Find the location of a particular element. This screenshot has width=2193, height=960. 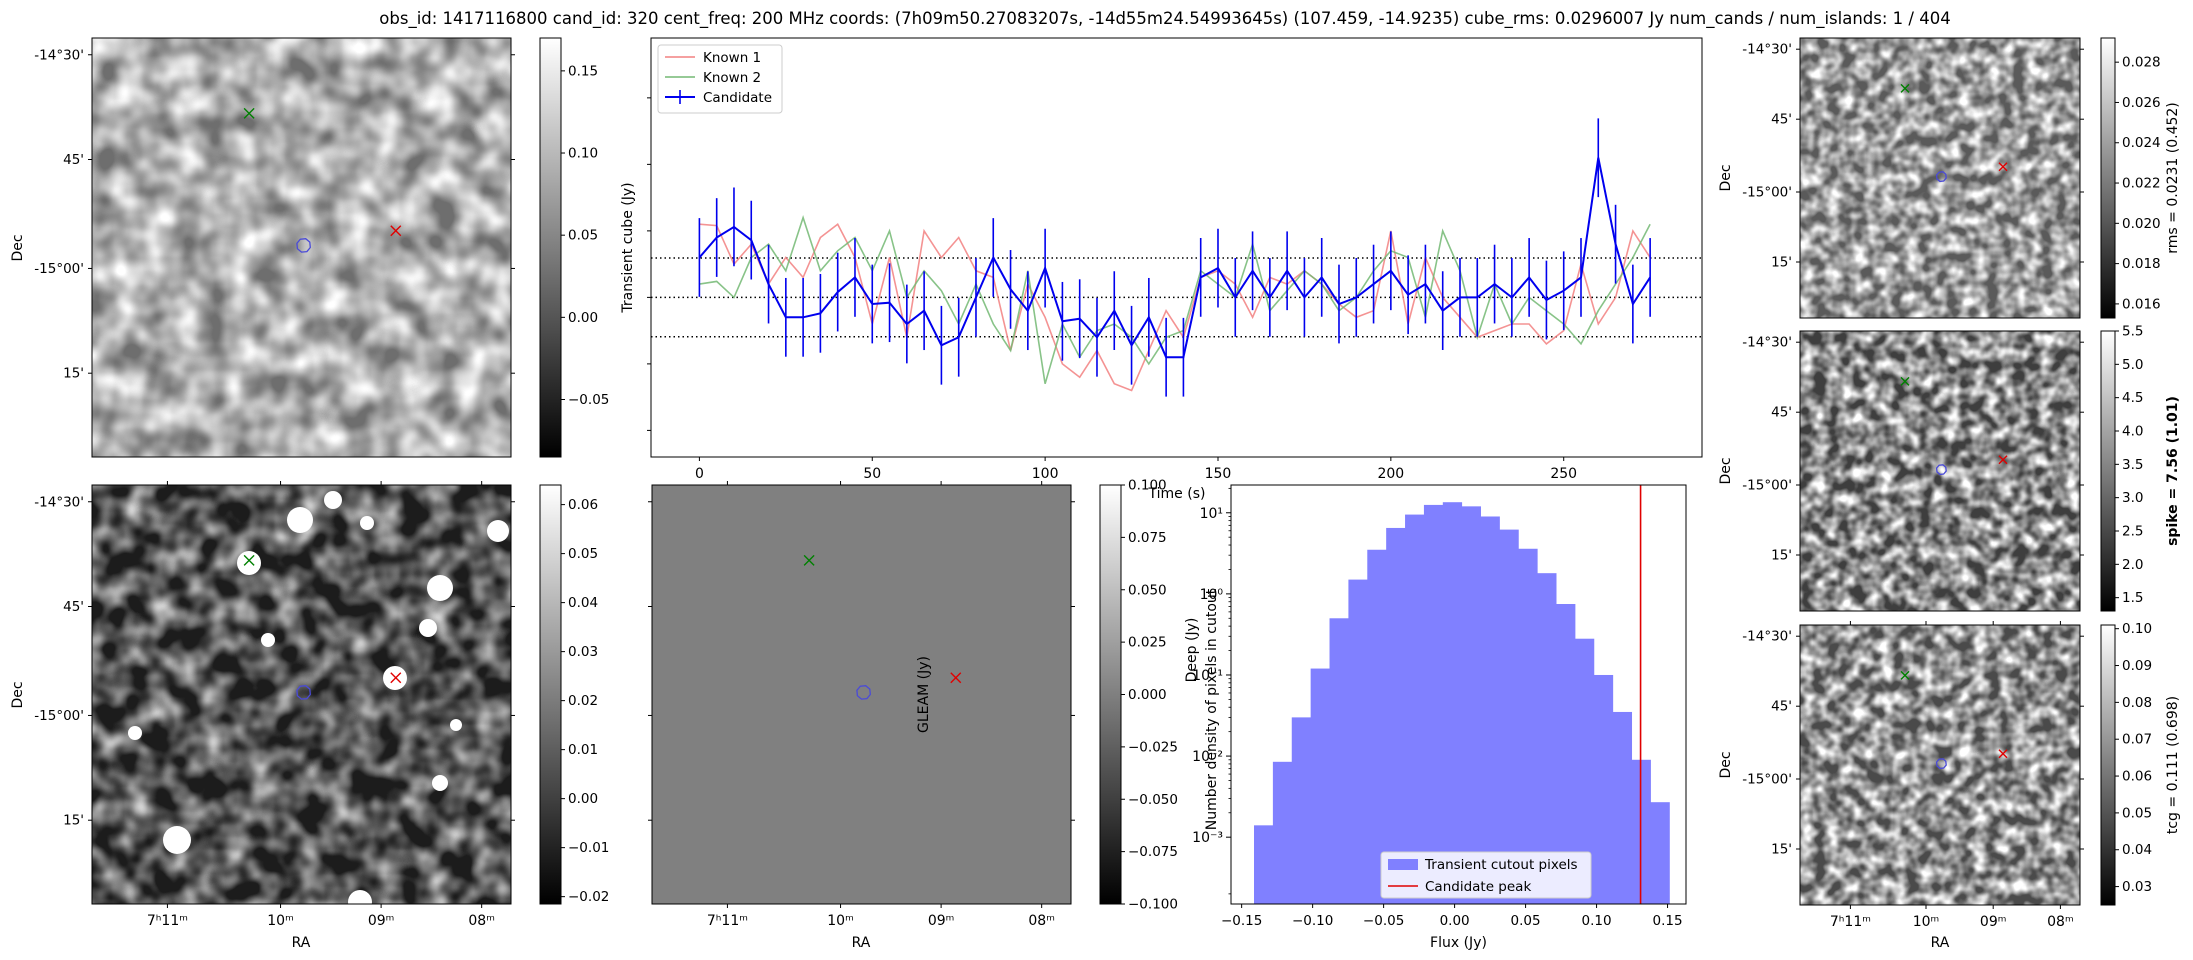

transient-dec-label: Dec is located at coordinates (18, 247).